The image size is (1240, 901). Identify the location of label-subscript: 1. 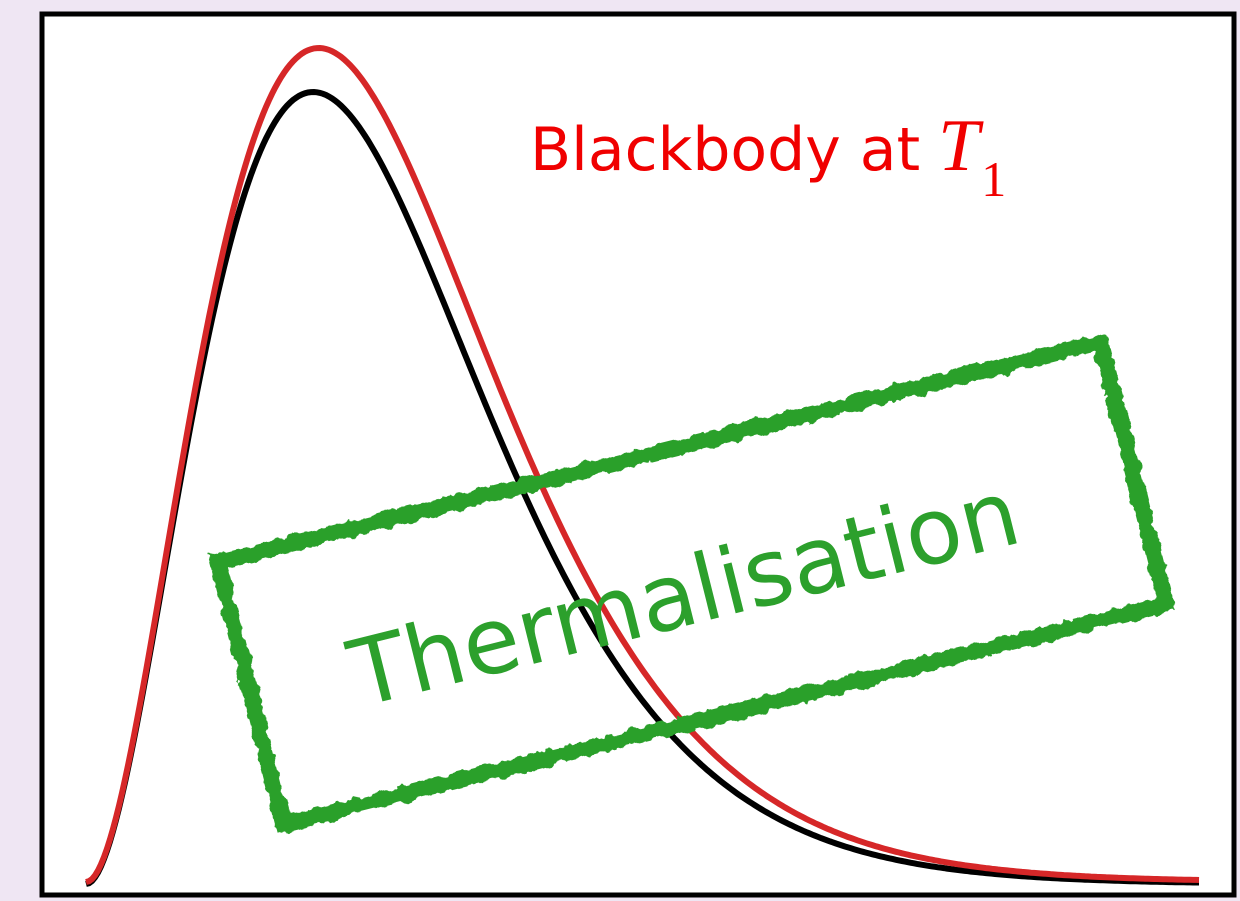
(993, 179).